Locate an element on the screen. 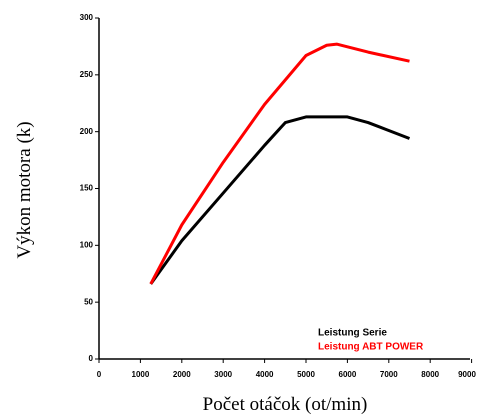 The width and height of the screenshot is (479, 419). x-tick-label: 8000 is located at coordinates (430, 374).